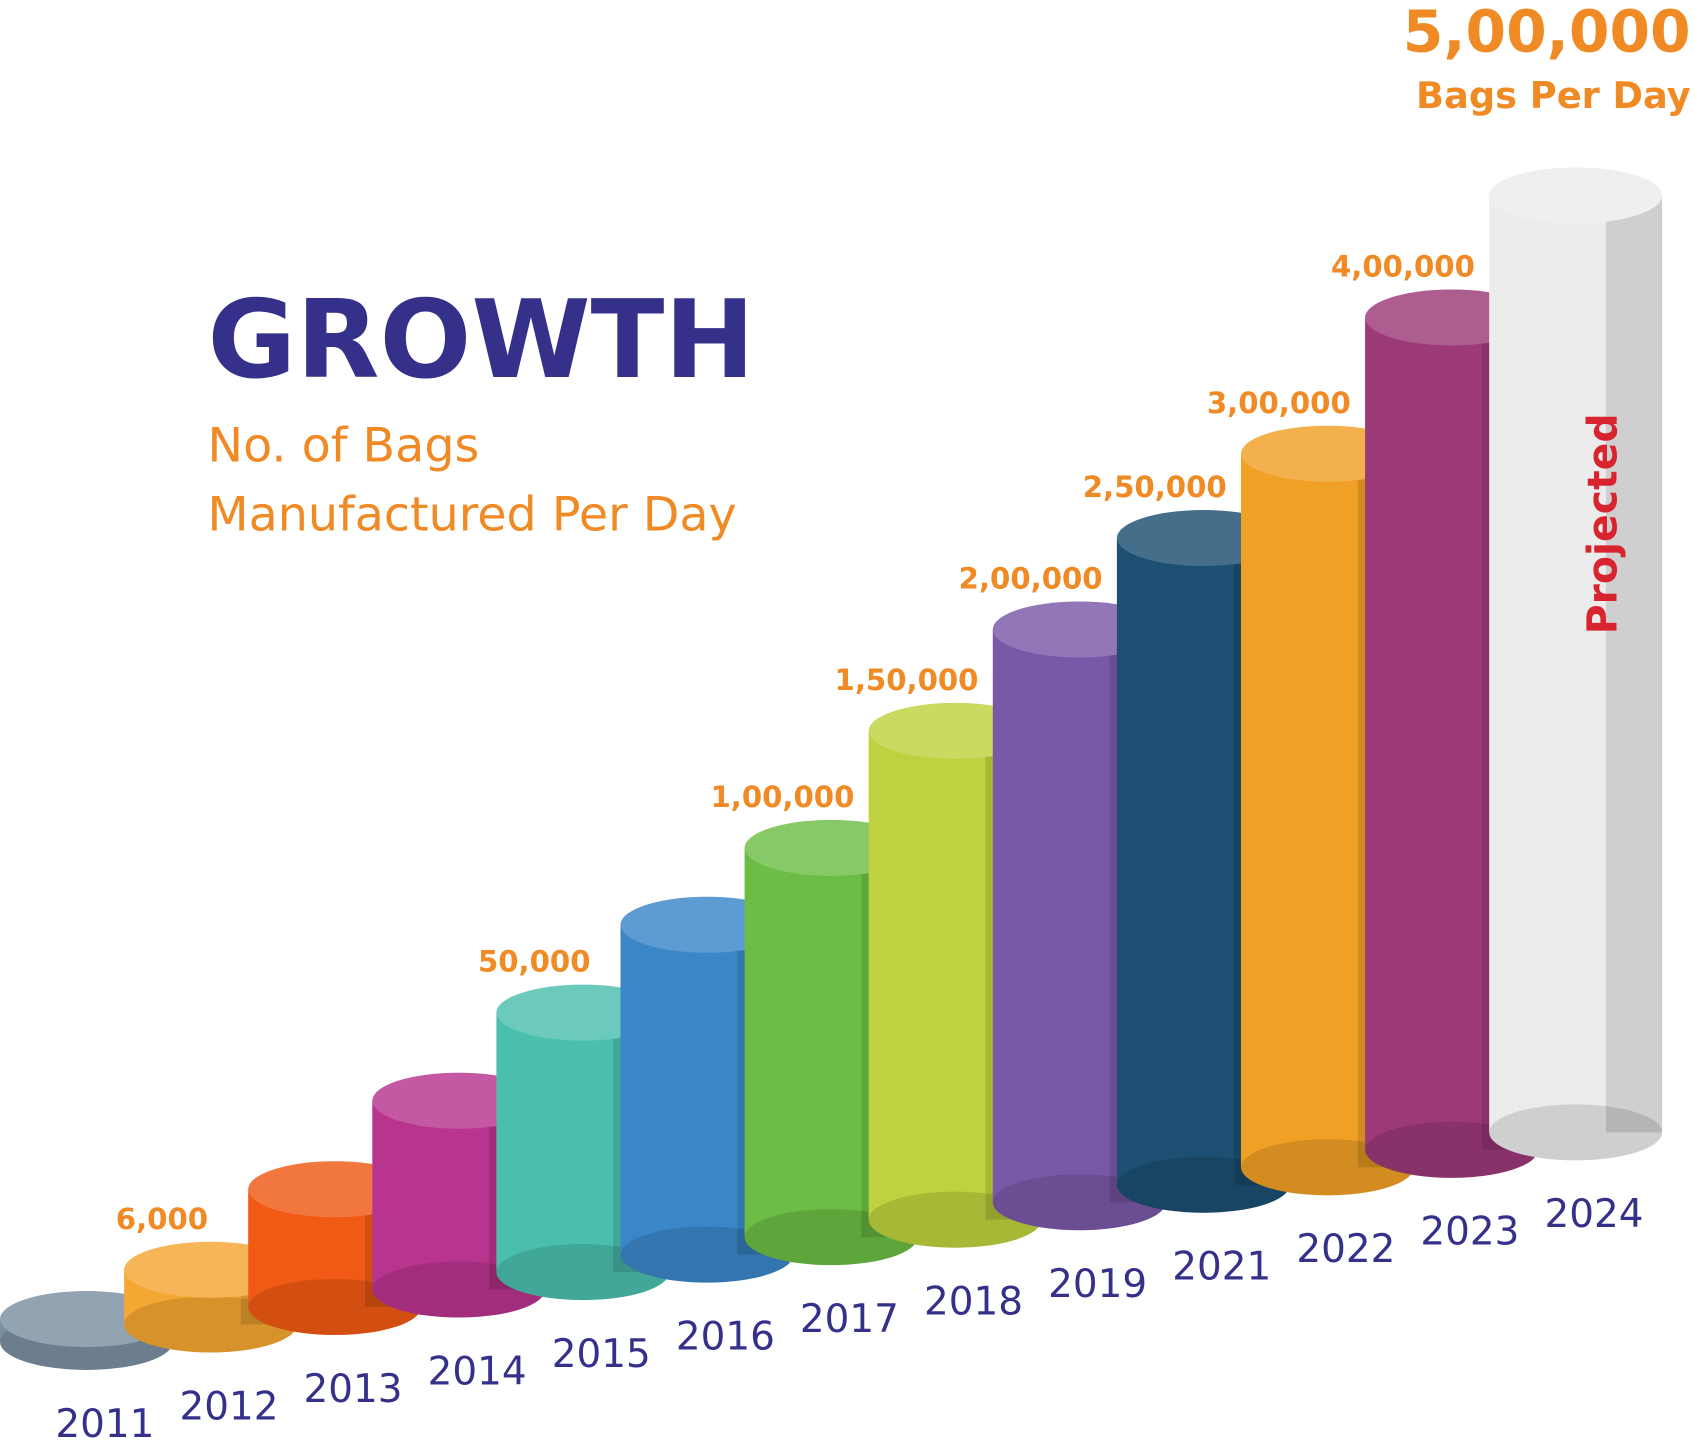 The width and height of the screenshot is (1695, 1440). I want to click on x-tick-label: 2015, so click(601, 1354).